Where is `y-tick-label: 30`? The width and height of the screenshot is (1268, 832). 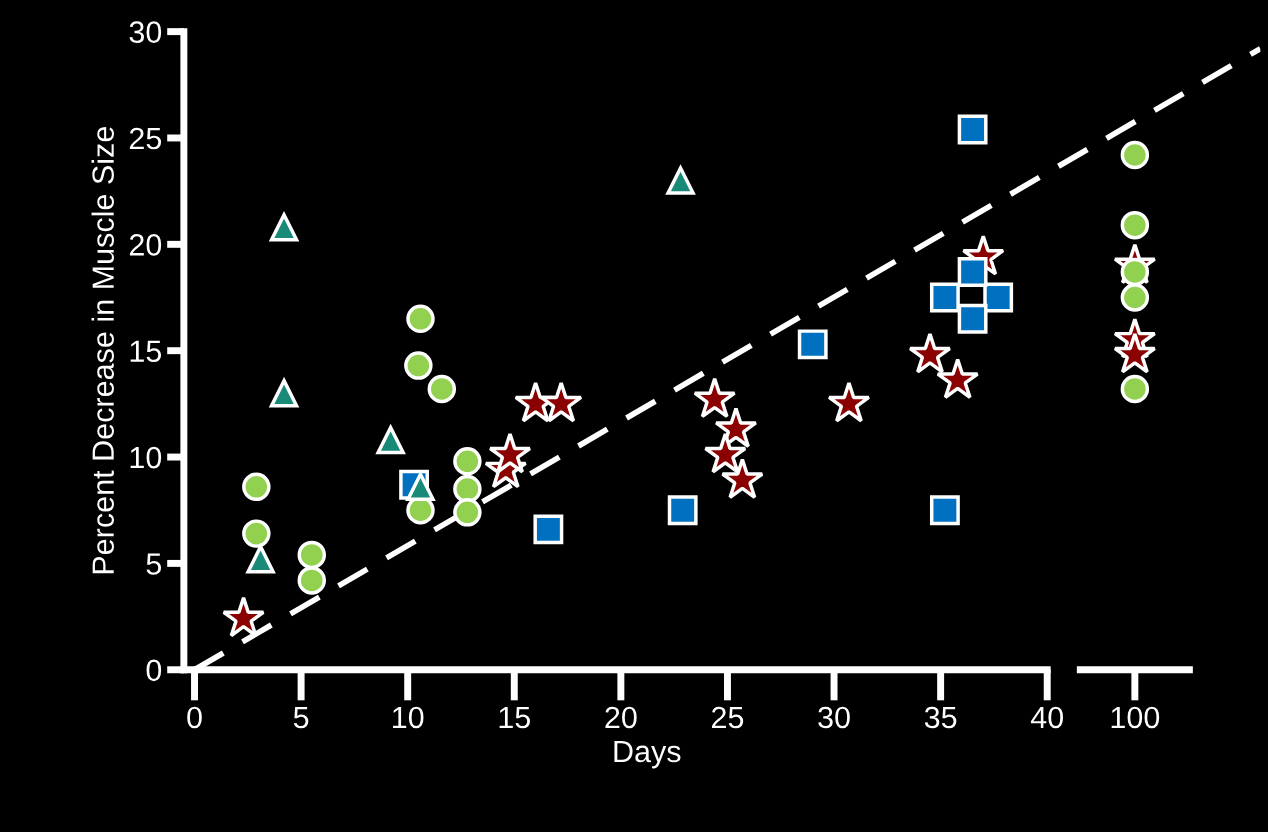
y-tick-label: 30 is located at coordinates (145, 32).